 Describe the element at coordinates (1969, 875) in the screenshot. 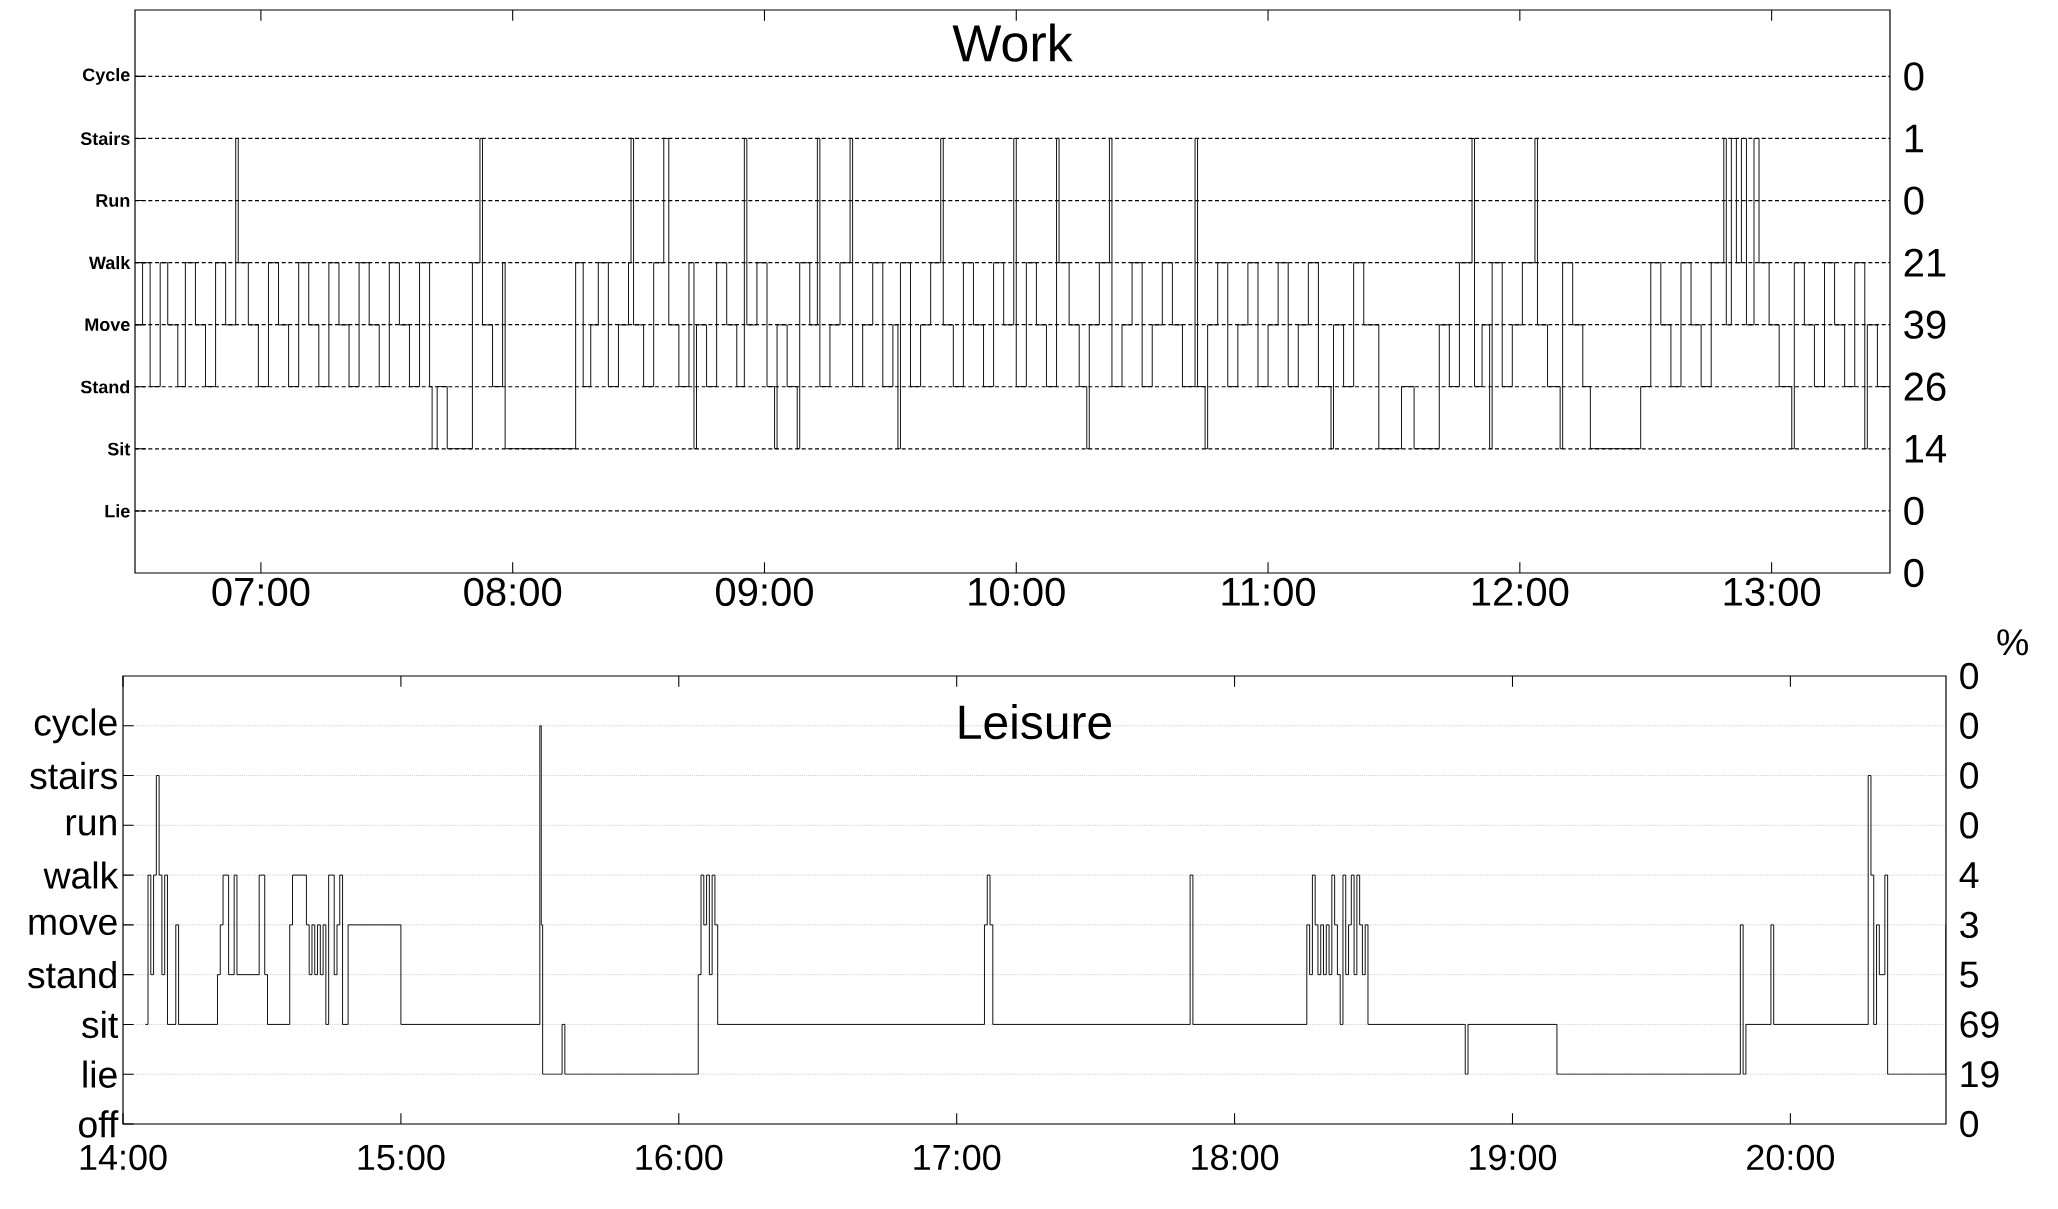

I see `category-label: 4` at that location.